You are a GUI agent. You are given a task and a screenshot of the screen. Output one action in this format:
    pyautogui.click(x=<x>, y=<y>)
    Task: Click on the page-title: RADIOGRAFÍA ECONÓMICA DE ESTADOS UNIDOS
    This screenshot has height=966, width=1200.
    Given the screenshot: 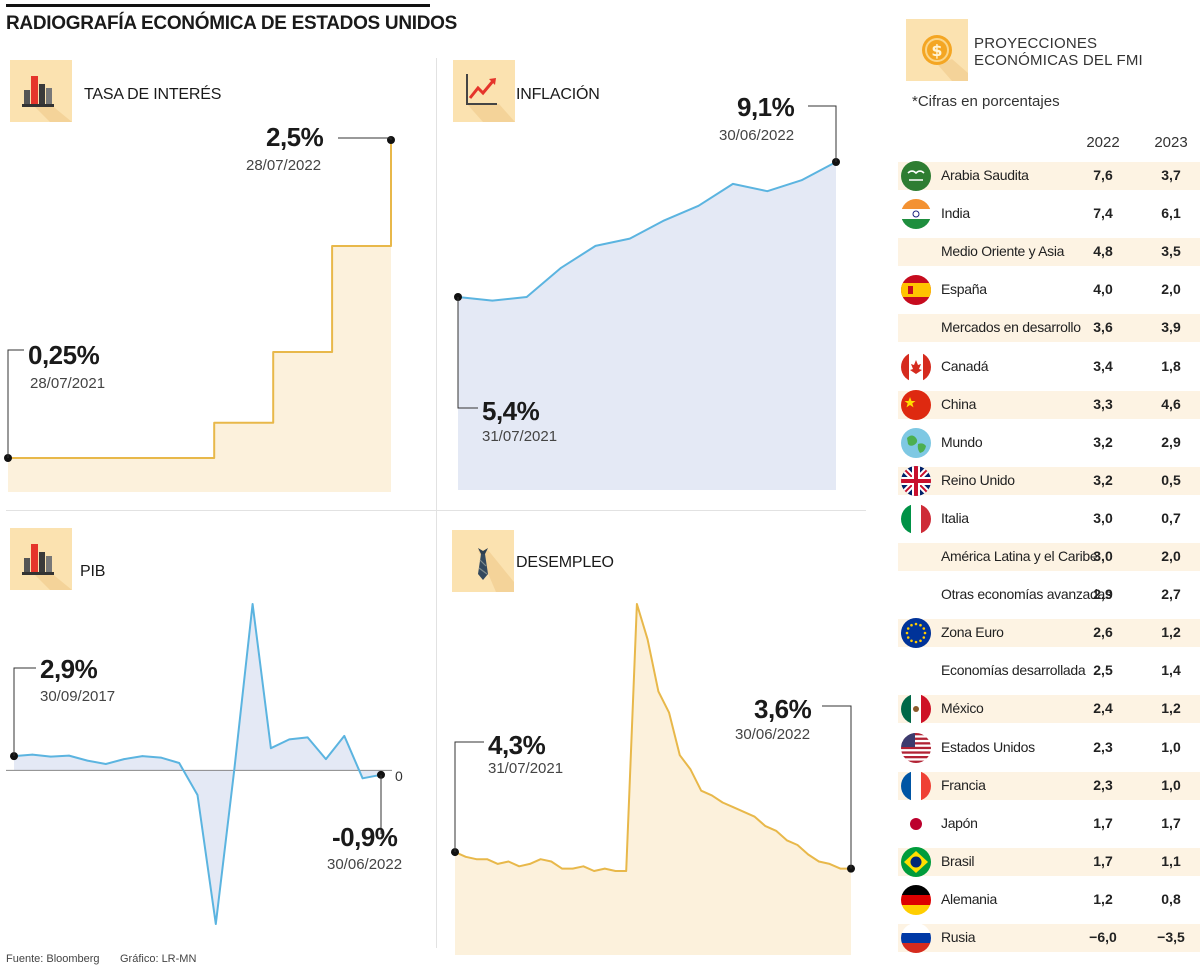 What is the action you would take?
    pyautogui.click(x=231, y=23)
    